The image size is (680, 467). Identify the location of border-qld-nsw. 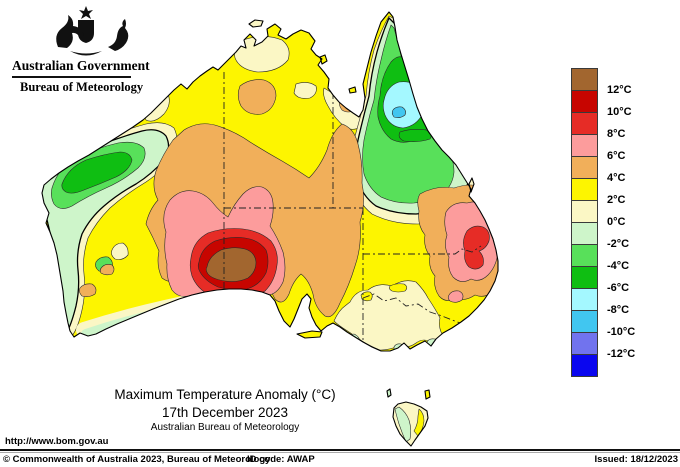
(422, 250).